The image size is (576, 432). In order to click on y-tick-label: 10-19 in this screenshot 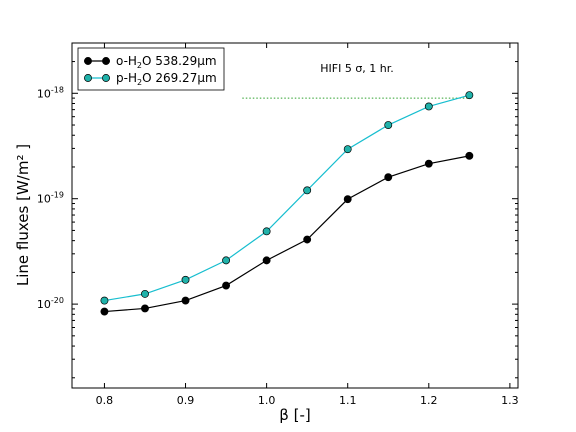, I will do `click(50, 198)`.